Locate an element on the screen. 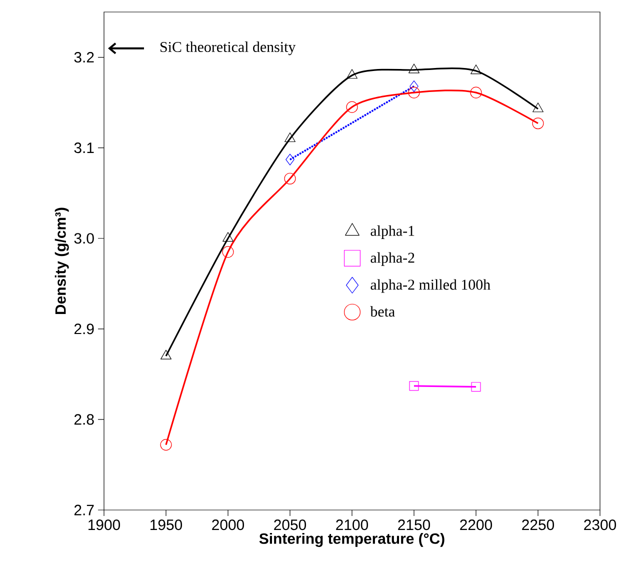  y-tick-label: 3.0 is located at coordinates (84, 238).